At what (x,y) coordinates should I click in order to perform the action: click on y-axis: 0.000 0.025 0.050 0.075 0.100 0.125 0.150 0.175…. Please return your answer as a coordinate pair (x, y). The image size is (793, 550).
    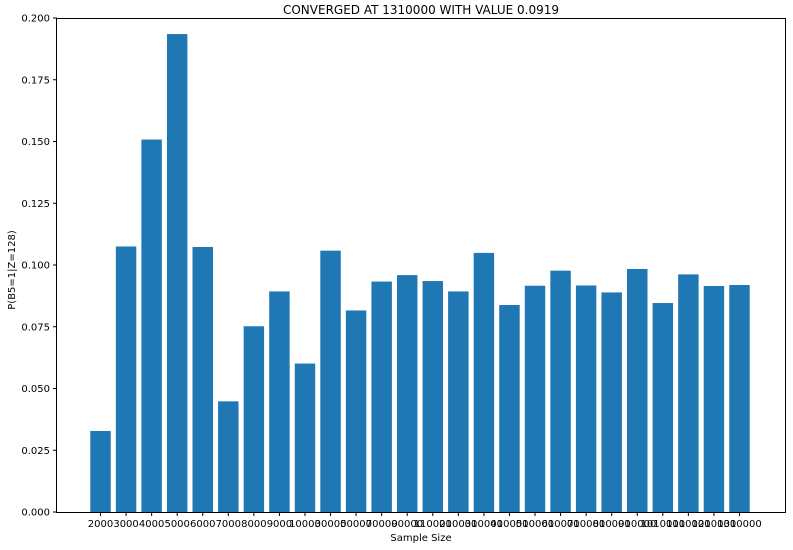
    Looking at the image, I should click on (39, 266).